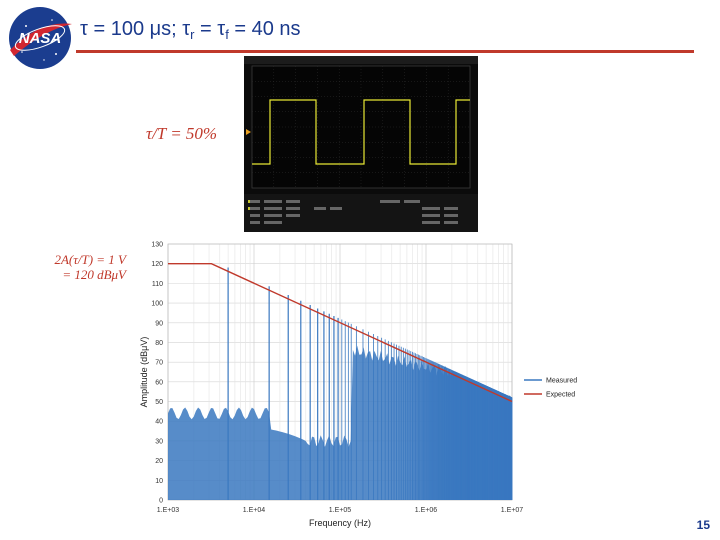 This screenshot has height=540, width=720. Describe the element at coordinates (385, 51) in the screenshot. I see `title-rule` at that location.